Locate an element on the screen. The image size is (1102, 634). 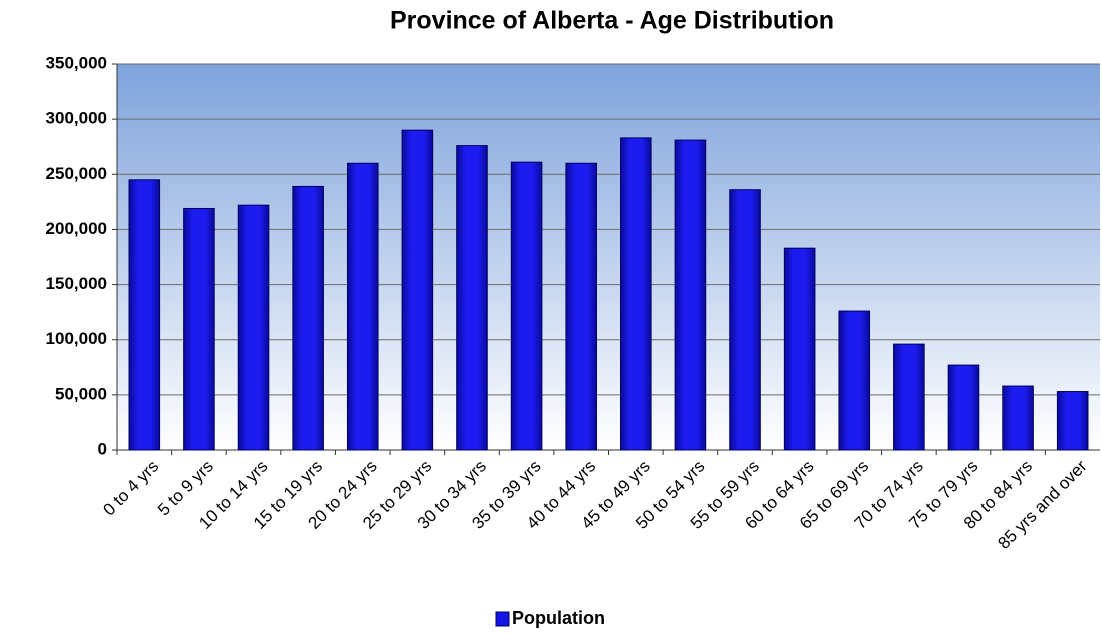
chart-title: Province of Alberta - Age Distribution is located at coordinates (612, 21).